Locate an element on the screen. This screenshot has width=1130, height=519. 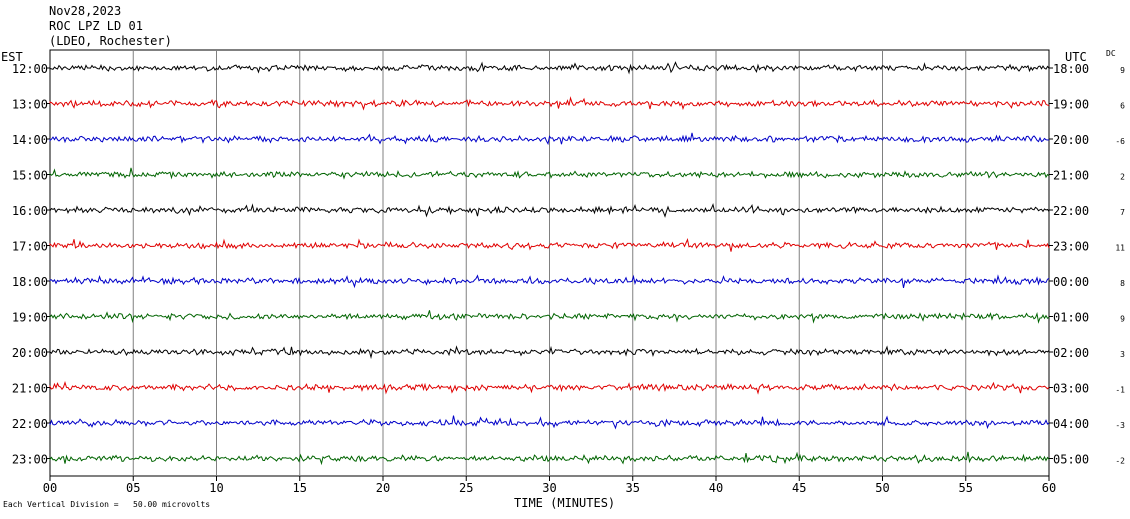
x-axis-label: TIME (MINUTES) is located at coordinates (565, 503).